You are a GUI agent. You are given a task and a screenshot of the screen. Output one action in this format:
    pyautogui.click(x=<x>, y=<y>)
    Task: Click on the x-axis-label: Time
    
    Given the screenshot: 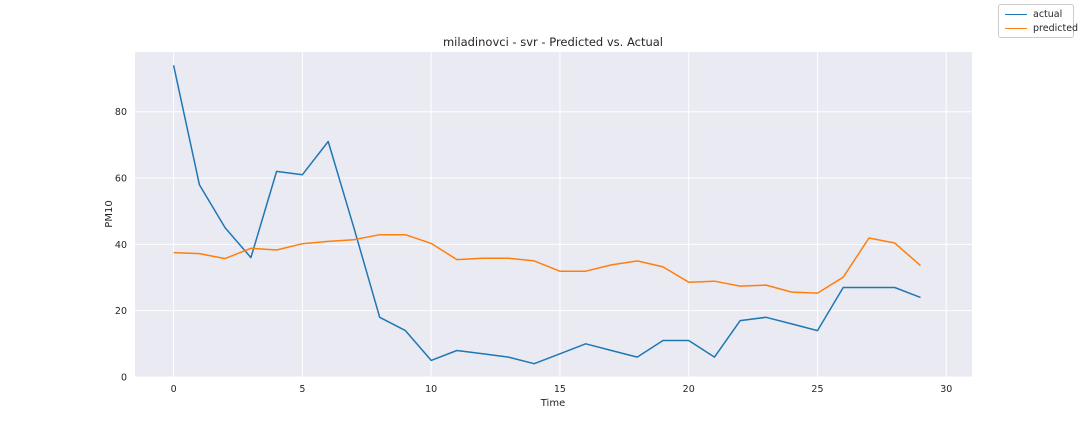 What is the action you would take?
    pyautogui.click(x=552, y=403)
    